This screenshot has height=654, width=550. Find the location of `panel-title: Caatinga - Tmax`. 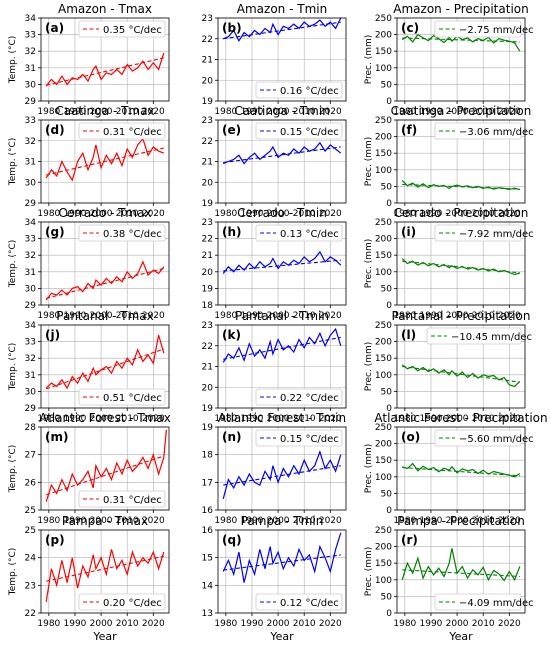

panel-title: Caatinga - Tmax is located at coordinates (104, 111).